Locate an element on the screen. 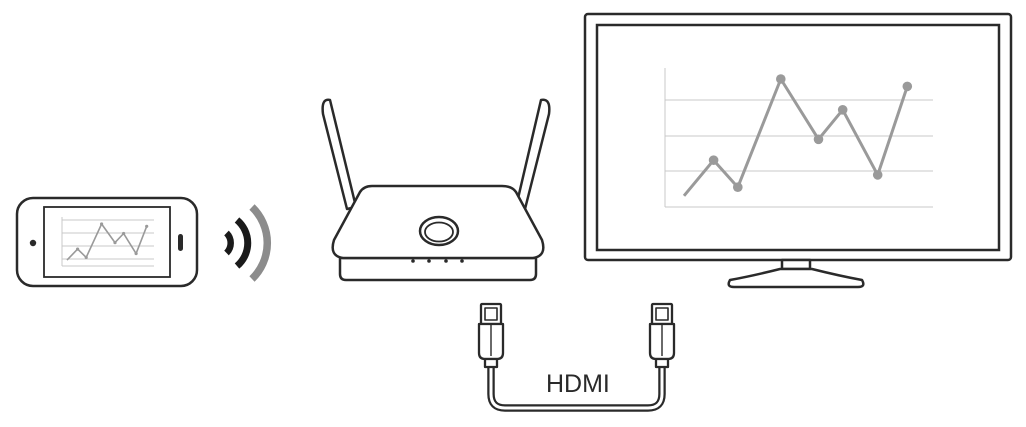  hdmi-connector-left is located at coordinates (491, 335).